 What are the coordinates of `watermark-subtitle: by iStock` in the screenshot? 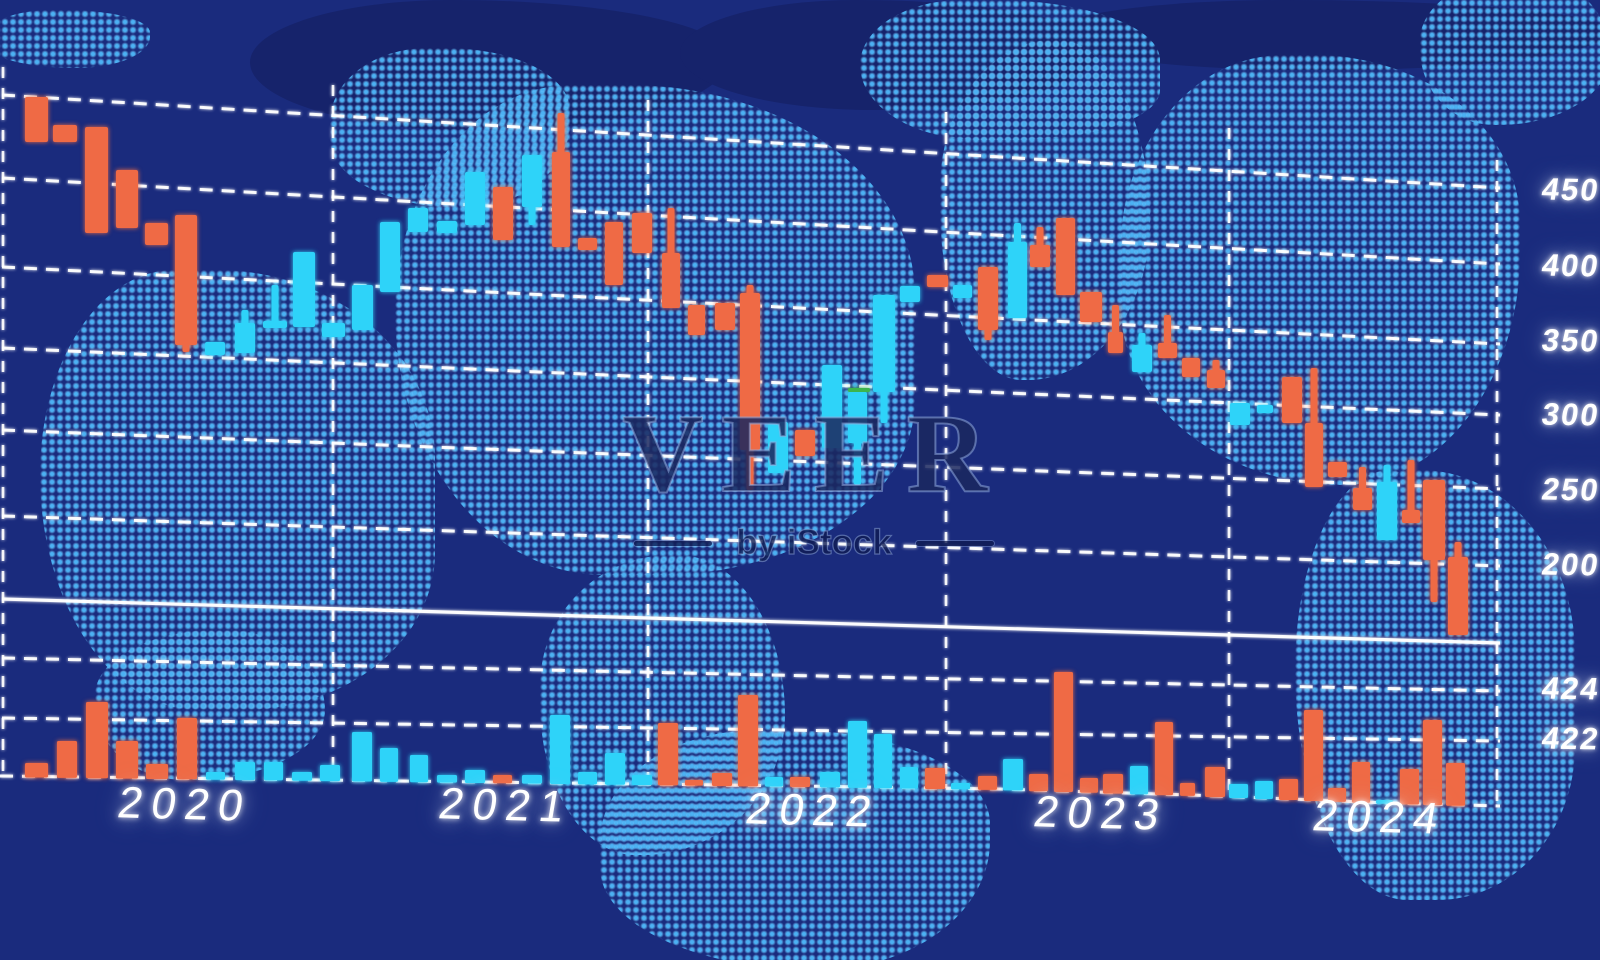 It's located at (807, 542).